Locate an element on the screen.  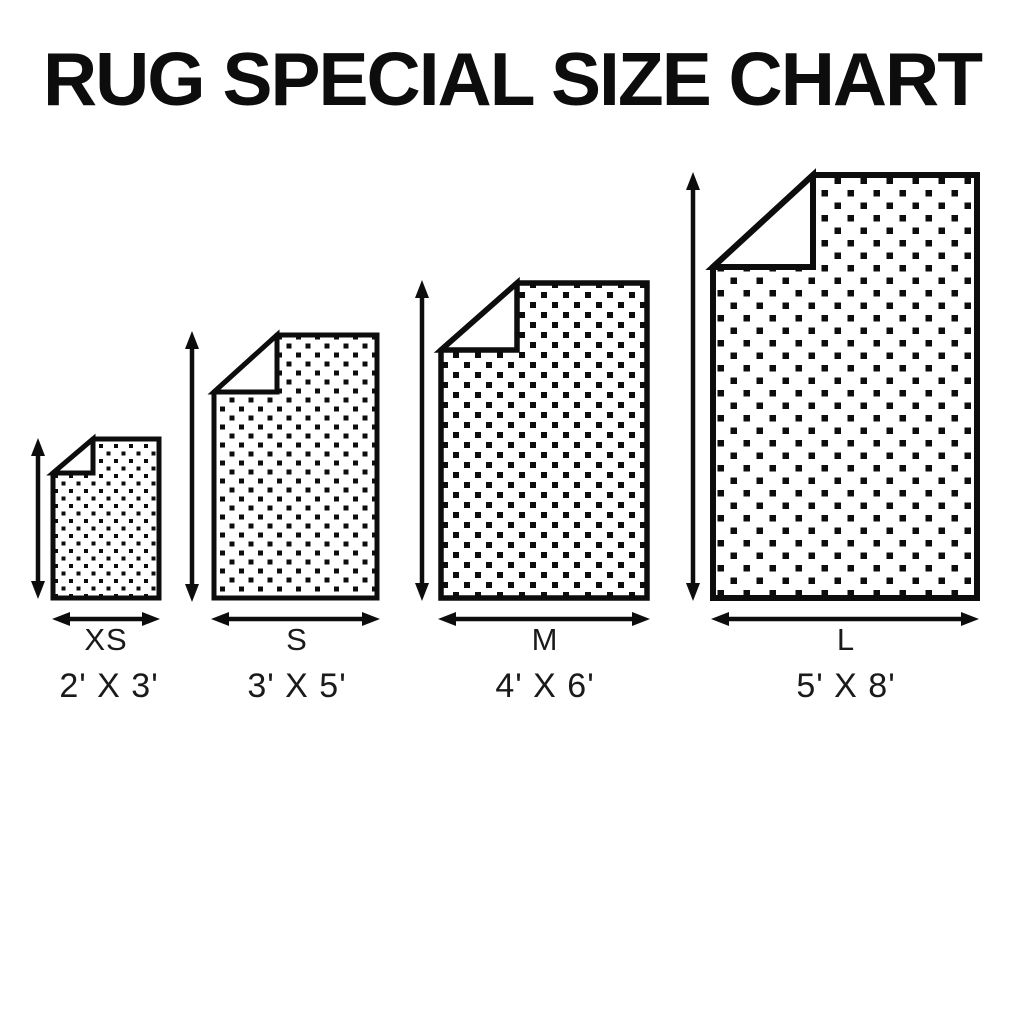
rug-xs-width-arrow-icon is located at coordinates (106, 619).